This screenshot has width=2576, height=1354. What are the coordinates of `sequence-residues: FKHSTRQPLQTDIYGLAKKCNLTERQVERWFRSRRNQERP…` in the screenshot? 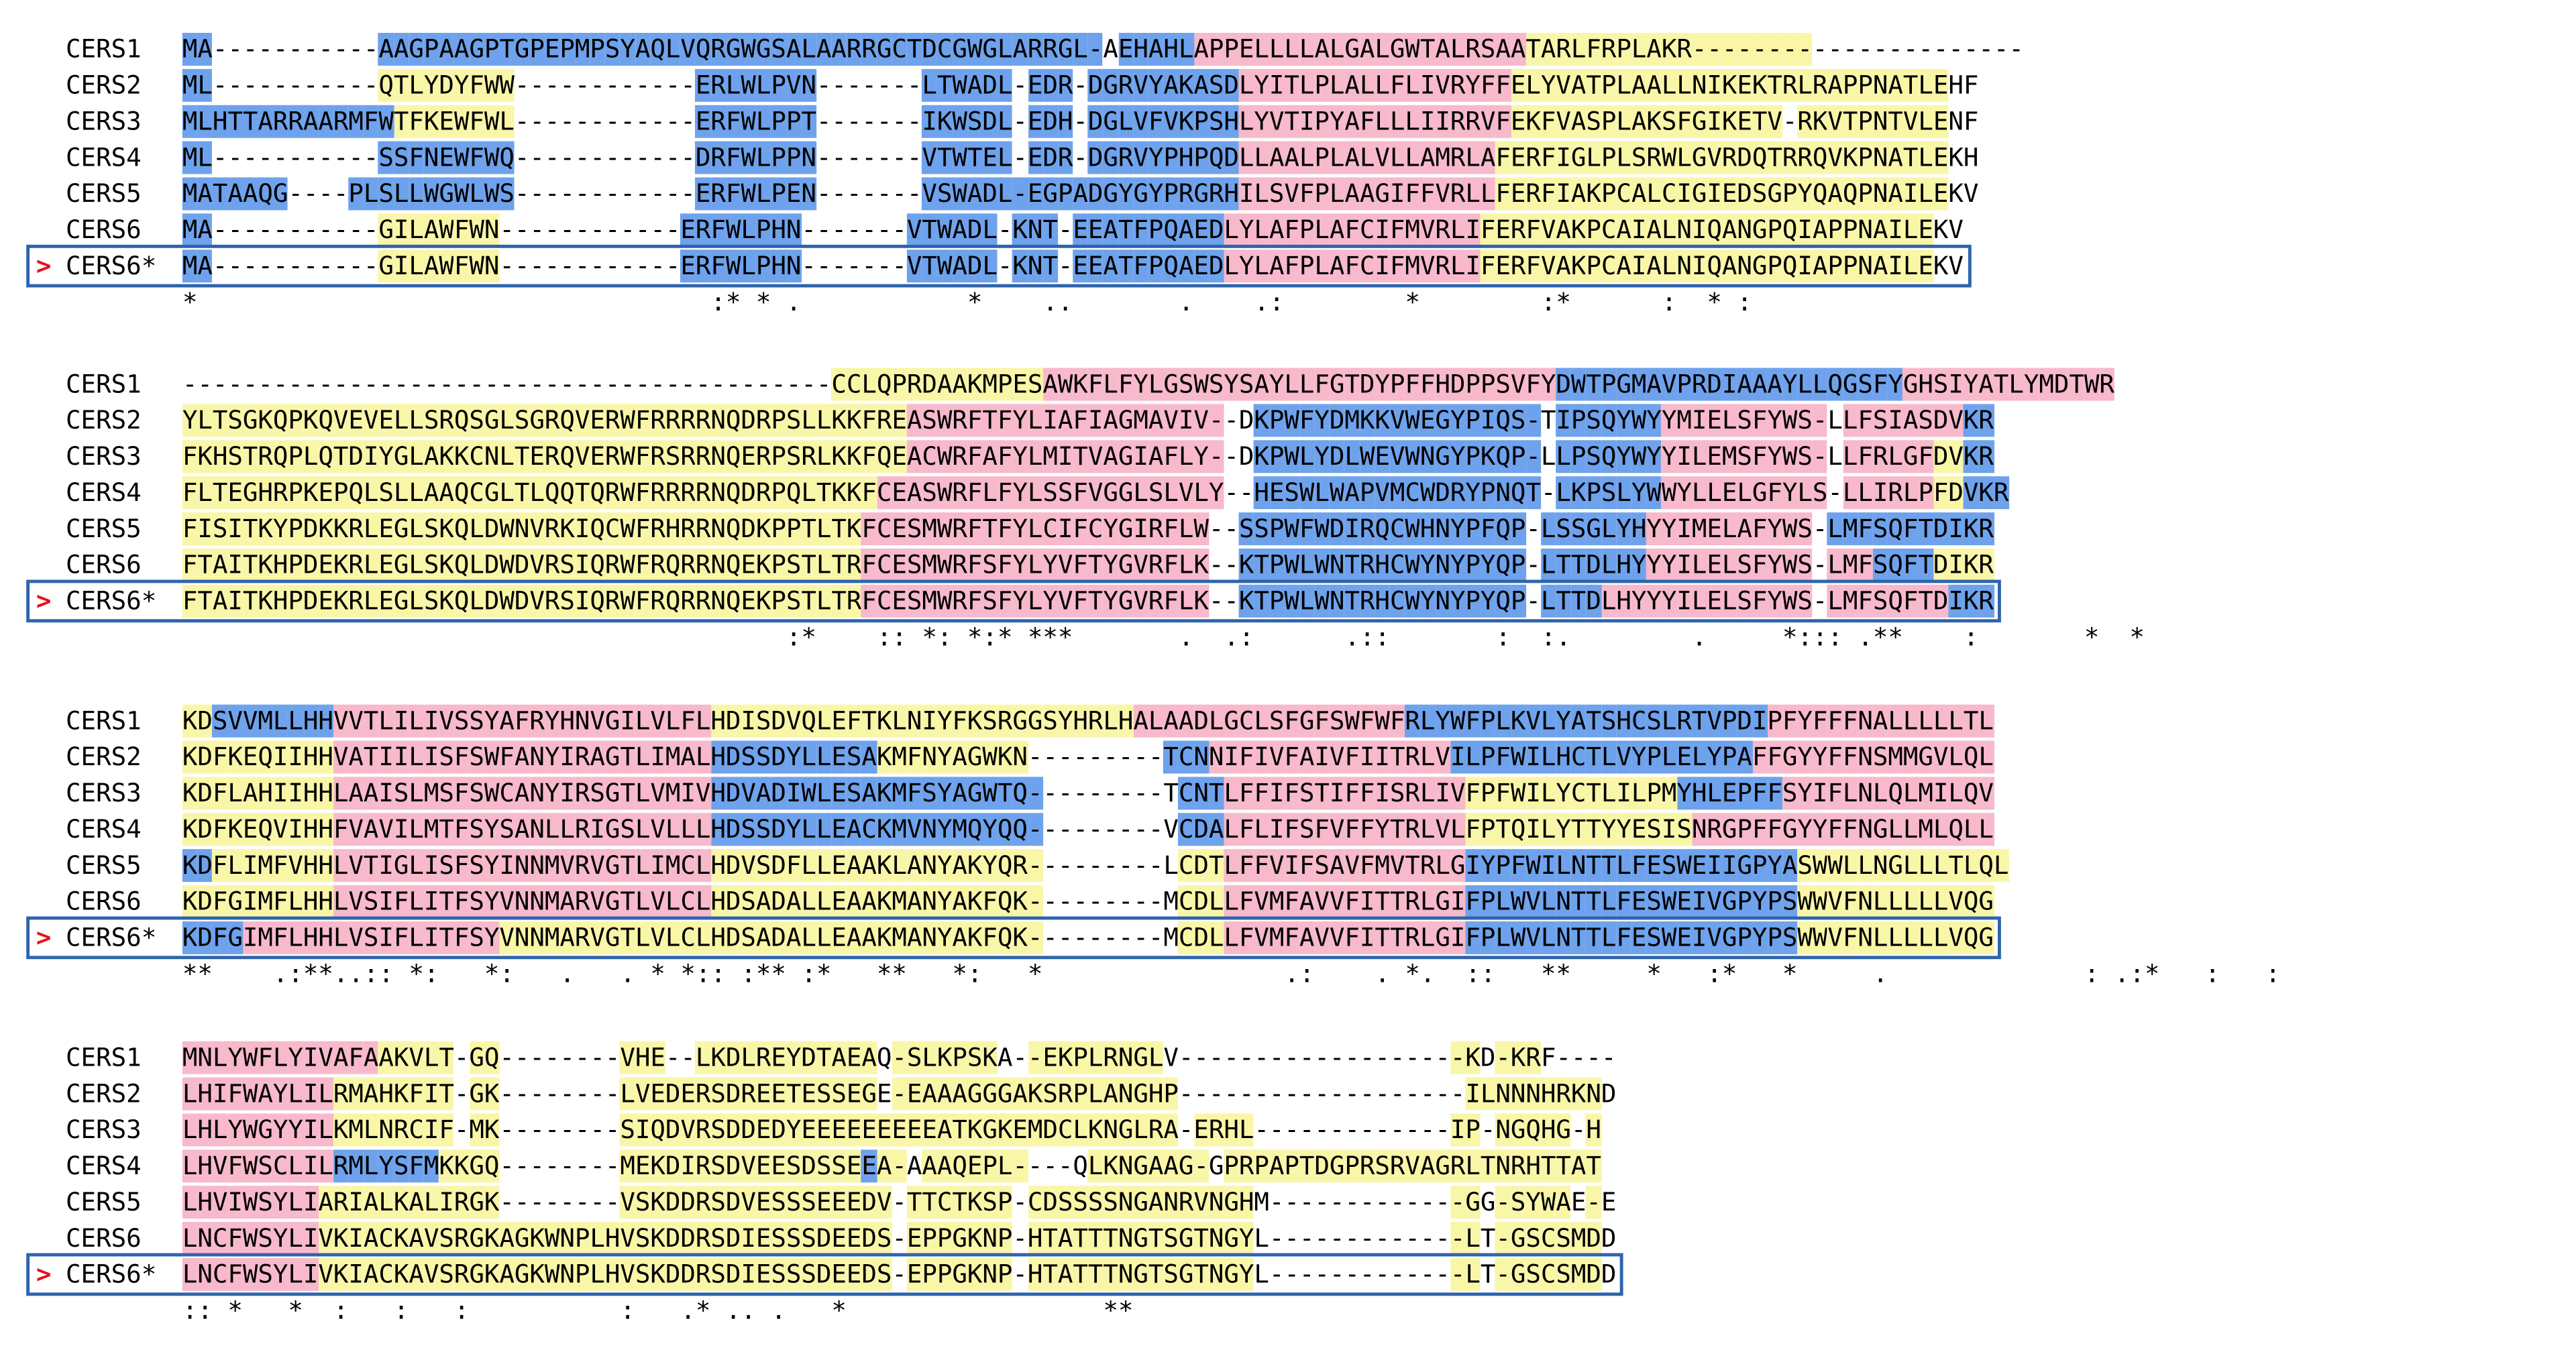 It's located at (1088, 456).